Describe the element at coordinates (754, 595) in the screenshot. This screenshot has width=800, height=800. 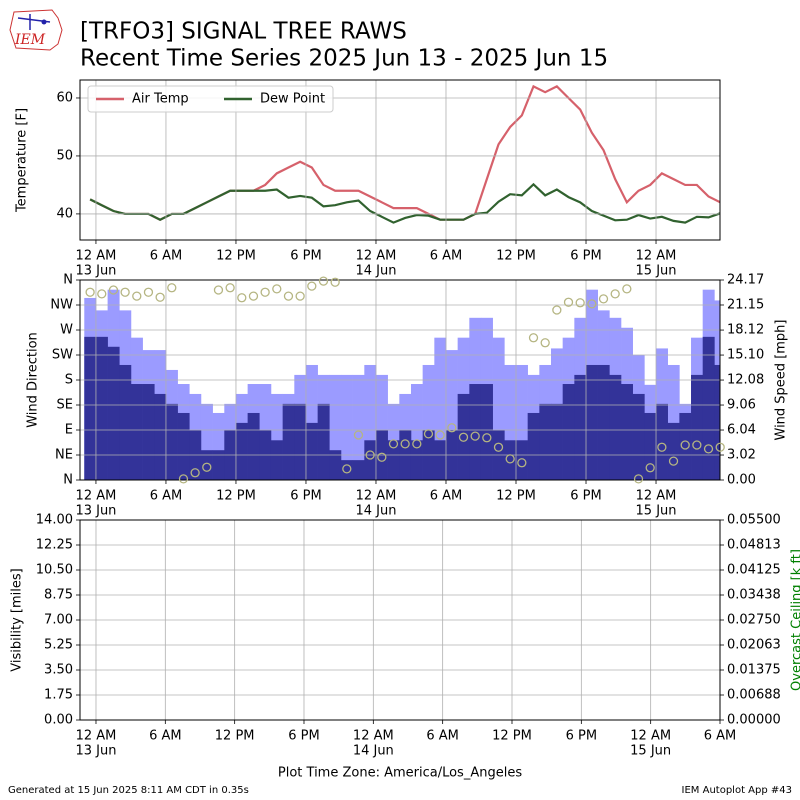
I see `y2-tick-label: 0.03438` at that location.